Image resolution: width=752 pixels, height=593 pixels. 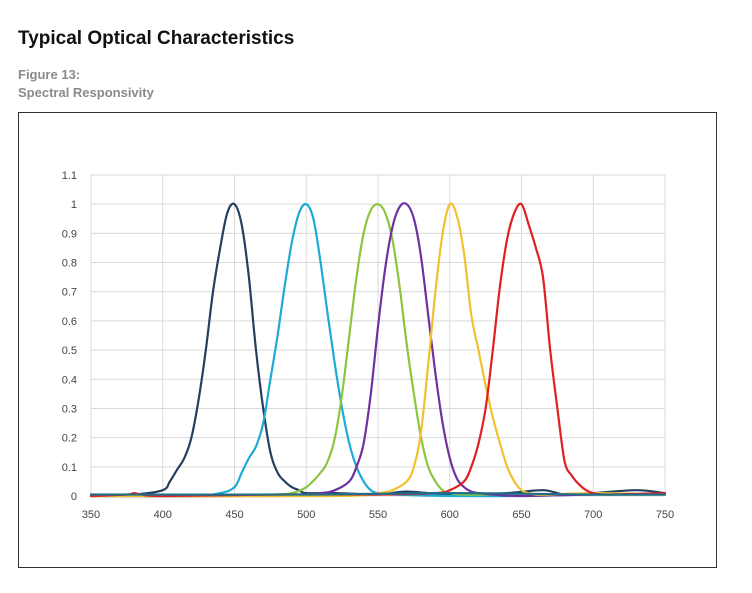 I want to click on y-tick-label: 0.7, so click(x=69, y=293).